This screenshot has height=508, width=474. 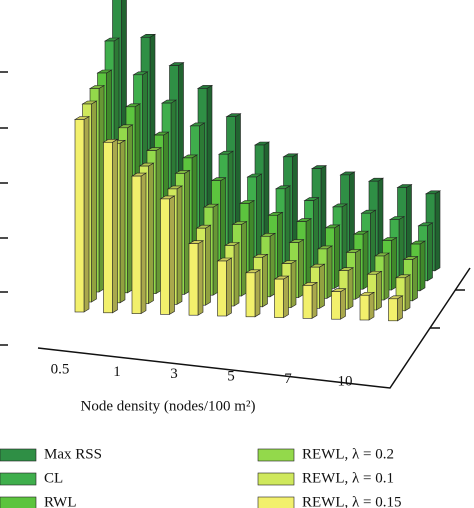 I want to click on x-tick-label: 1, so click(x=117, y=372).